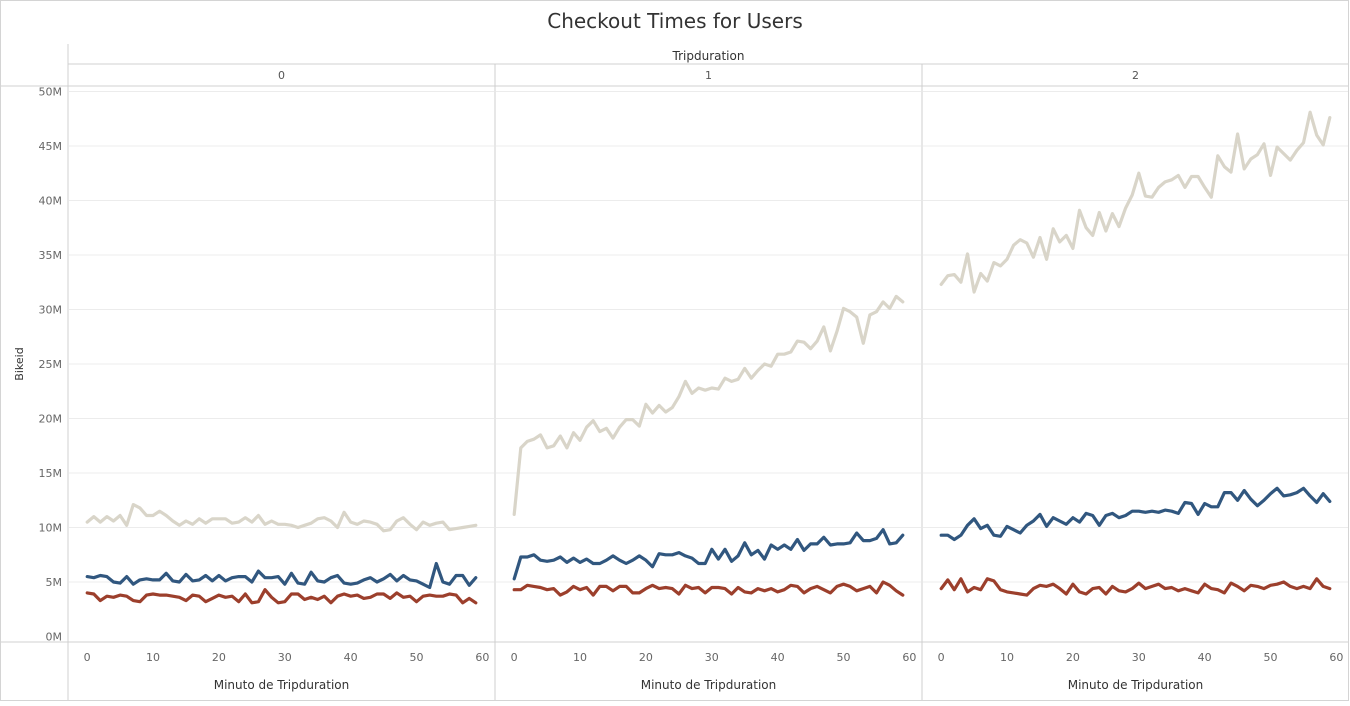 The height and width of the screenshot is (706, 1350). What do you see at coordinates (51, 419) in the screenshot?
I see `y-tick-label: 20M` at bounding box center [51, 419].